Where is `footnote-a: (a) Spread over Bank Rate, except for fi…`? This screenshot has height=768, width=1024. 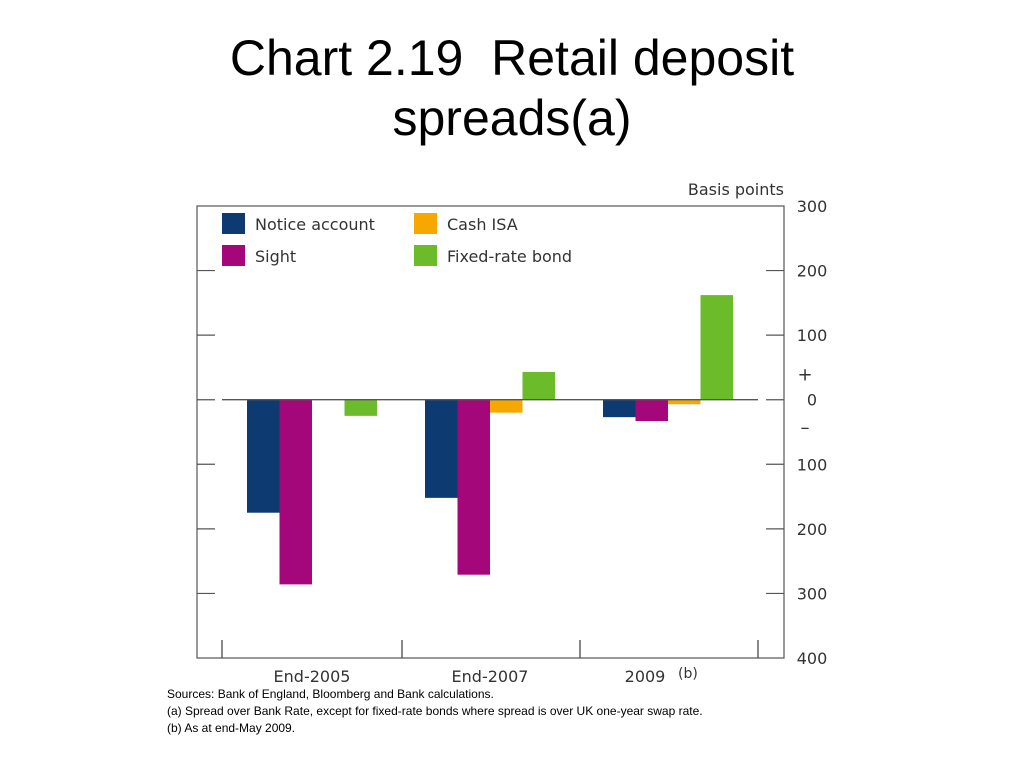 footnote-a: (a) Spread over Bank Rate, except for fi… is located at coordinates (435, 711).